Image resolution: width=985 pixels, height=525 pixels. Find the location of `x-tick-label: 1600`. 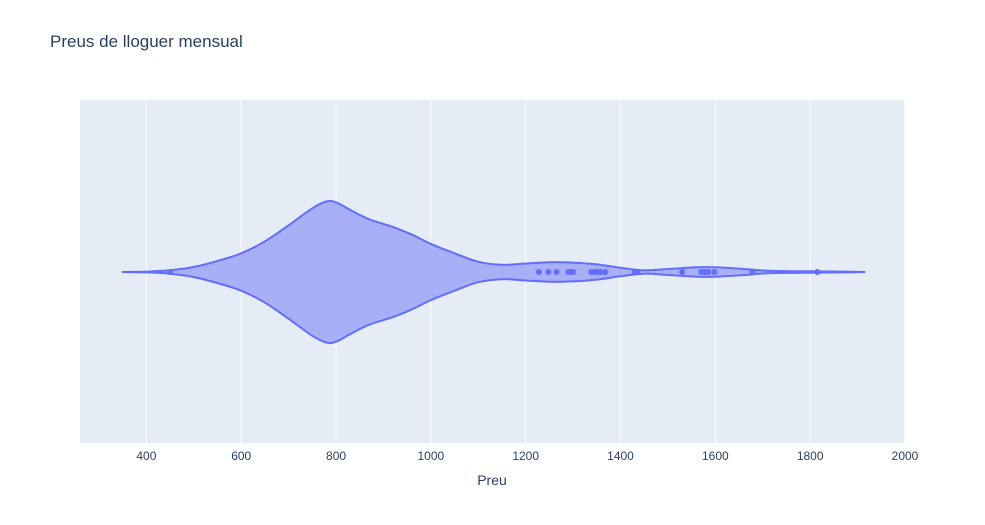

x-tick-label: 1600 is located at coordinates (715, 456).